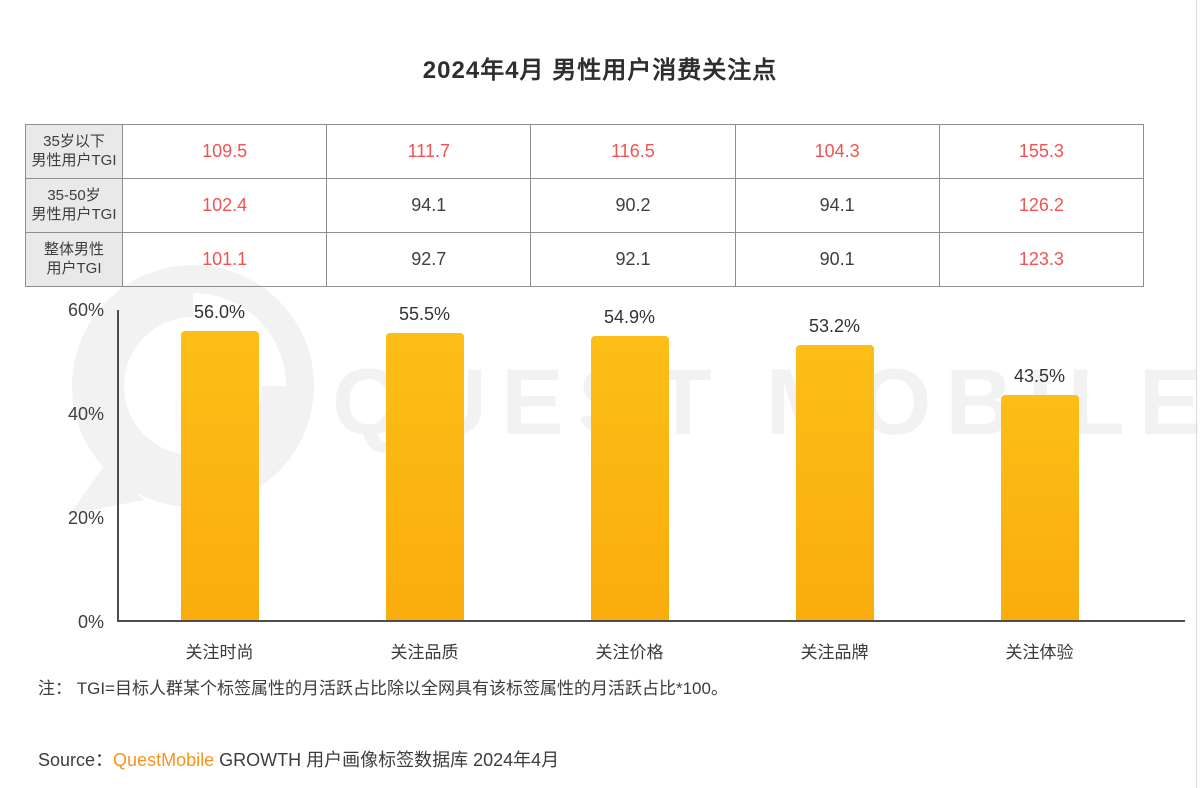 This screenshot has height=788, width=1200. I want to click on slide-right-edge, so click(1196, 394).